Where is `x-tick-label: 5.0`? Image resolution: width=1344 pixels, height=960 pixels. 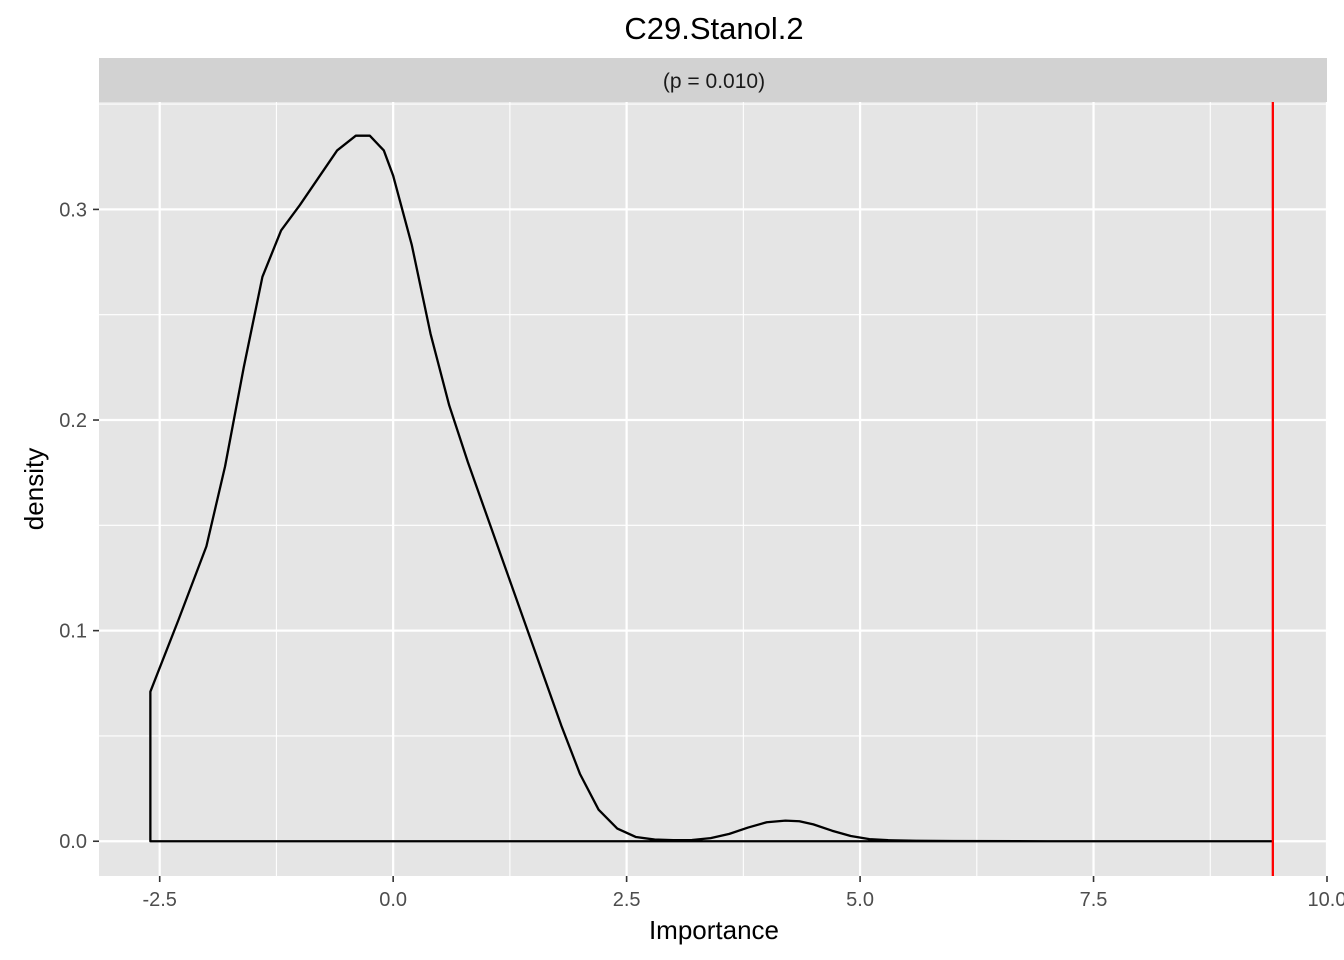 x-tick-label: 5.0 is located at coordinates (860, 900).